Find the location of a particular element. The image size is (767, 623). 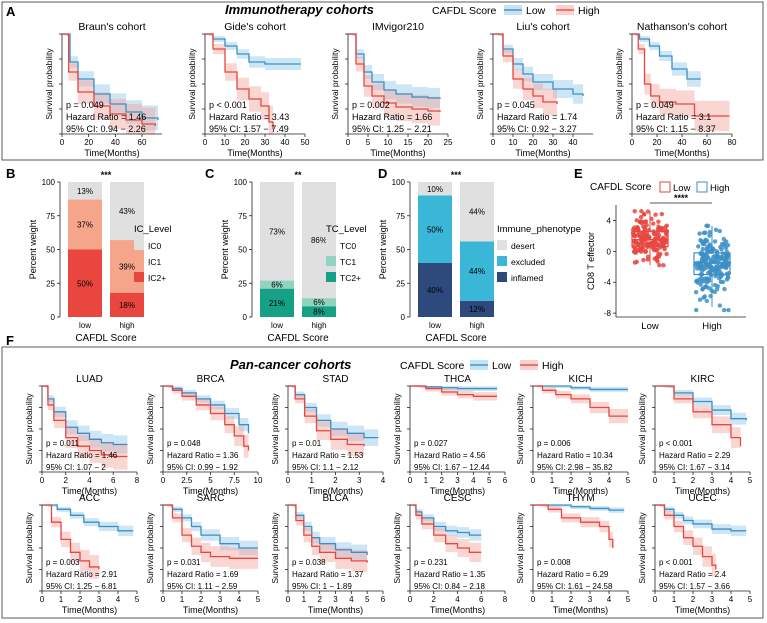

panel-label-c: C is located at coordinates (210, 173).